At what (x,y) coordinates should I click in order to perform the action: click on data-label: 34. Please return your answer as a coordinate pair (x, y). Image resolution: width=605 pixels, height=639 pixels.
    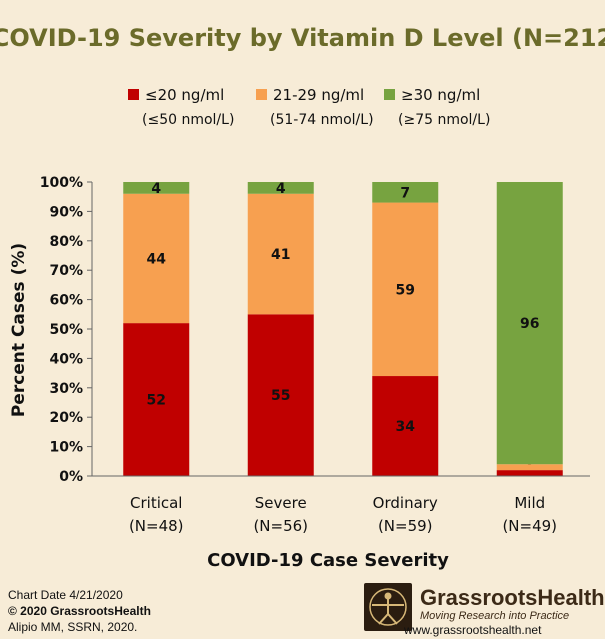
    Looking at the image, I should click on (406, 427).